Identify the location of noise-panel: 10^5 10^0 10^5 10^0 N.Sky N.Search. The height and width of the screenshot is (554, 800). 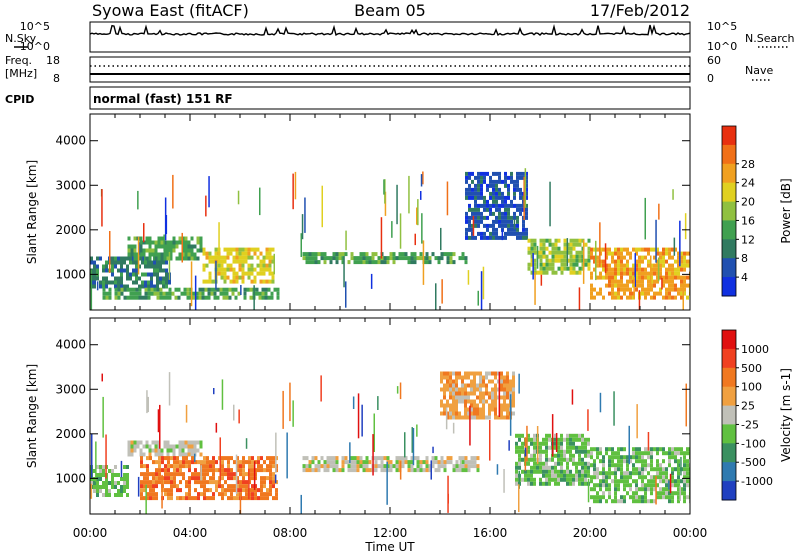
(400, 36).